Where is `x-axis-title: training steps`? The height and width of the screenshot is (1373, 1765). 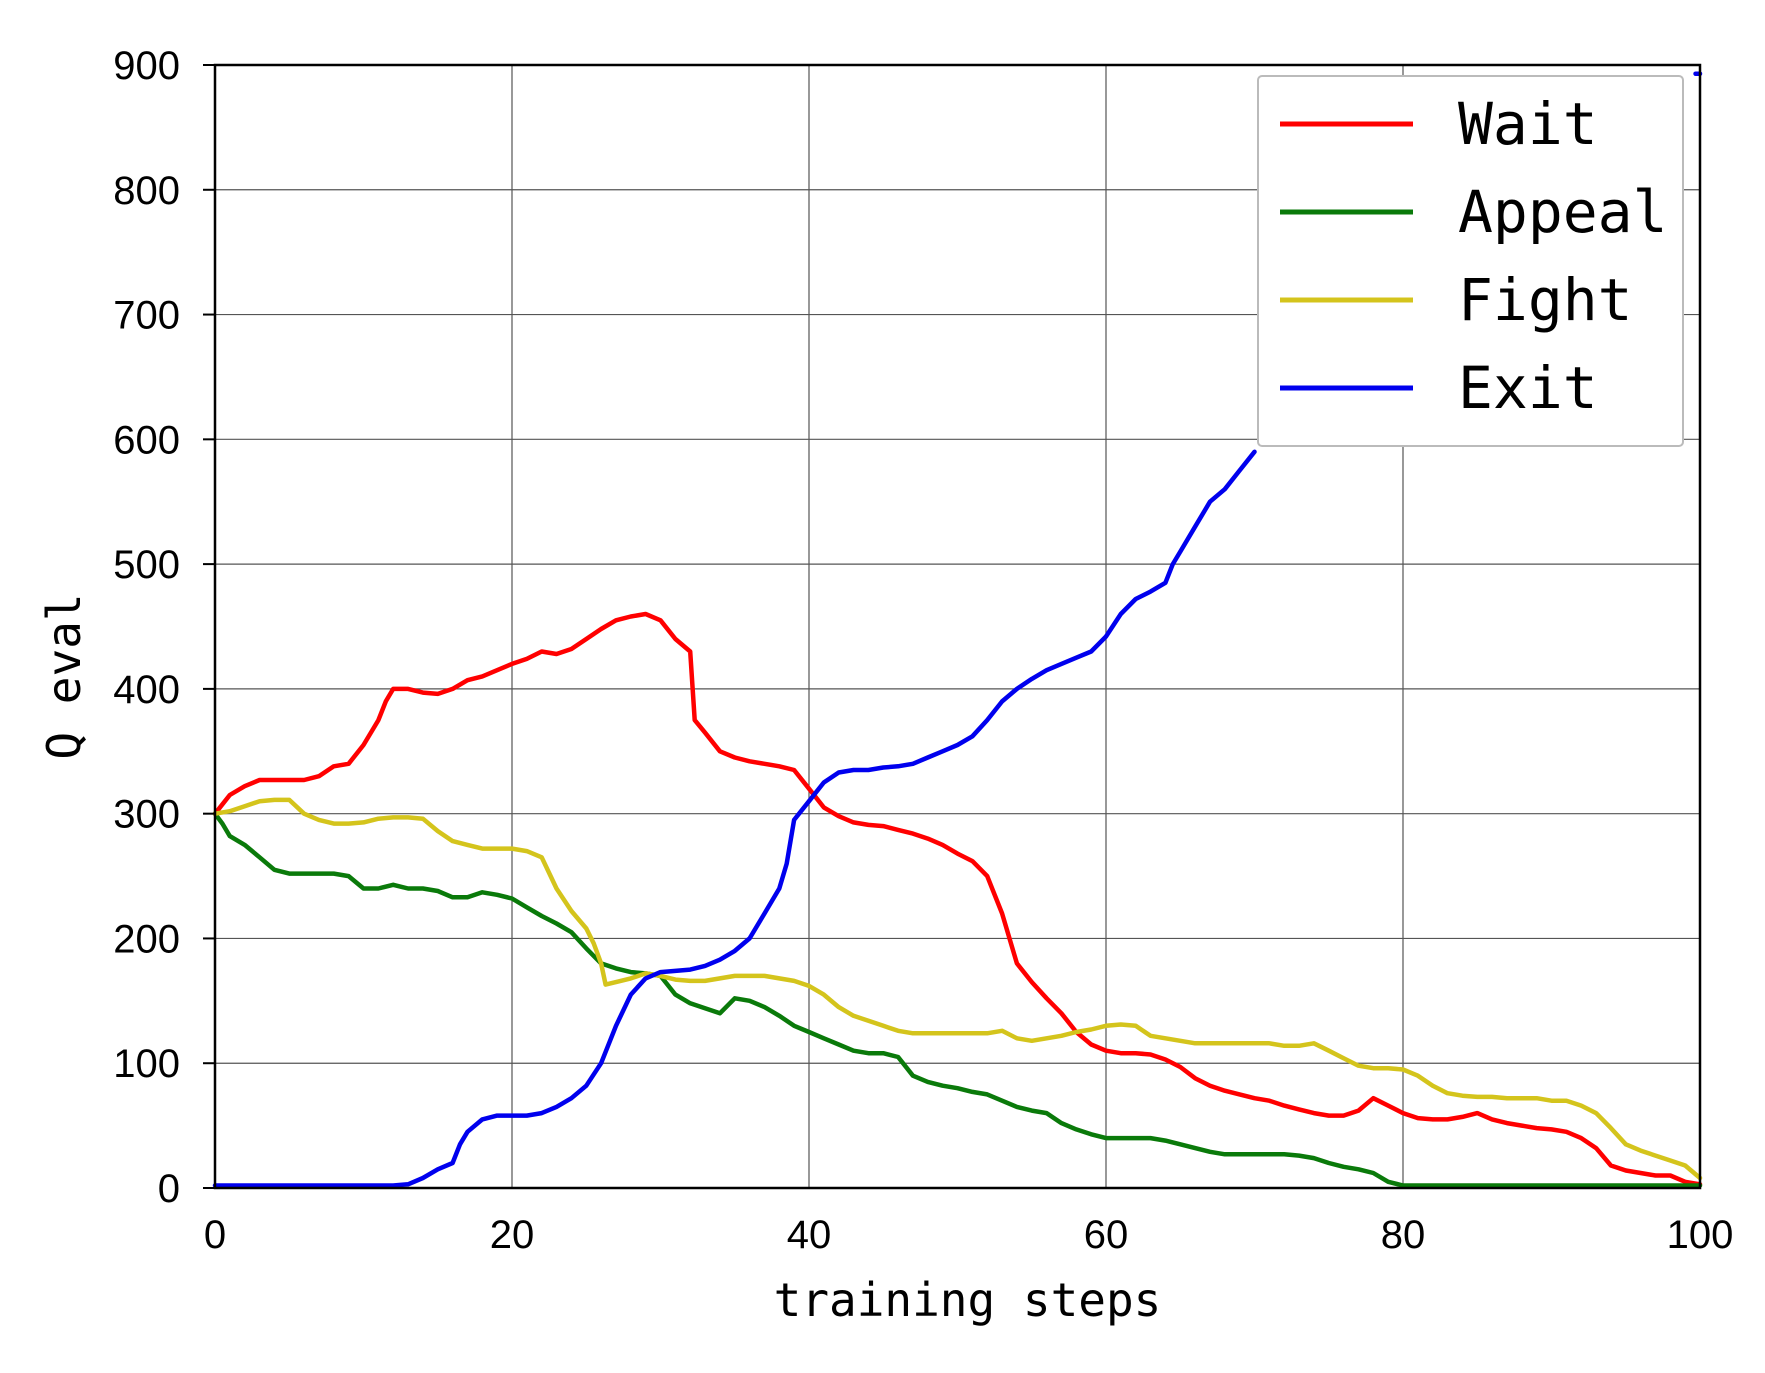
x-axis-title: training steps is located at coordinates (968, 1300).